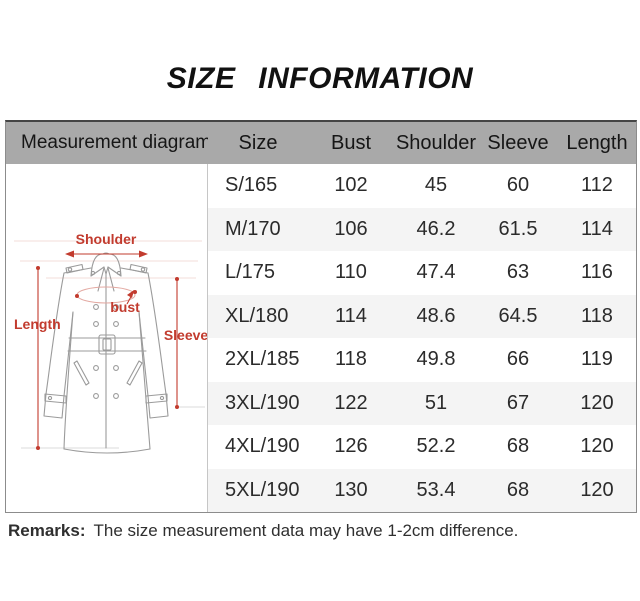 The height and width of the screenshot is (601, 640). What do you see at coordinates (351, 143) in the screenshot?
I see `col-header-bust: Bust` at bounding box center [351, 143].